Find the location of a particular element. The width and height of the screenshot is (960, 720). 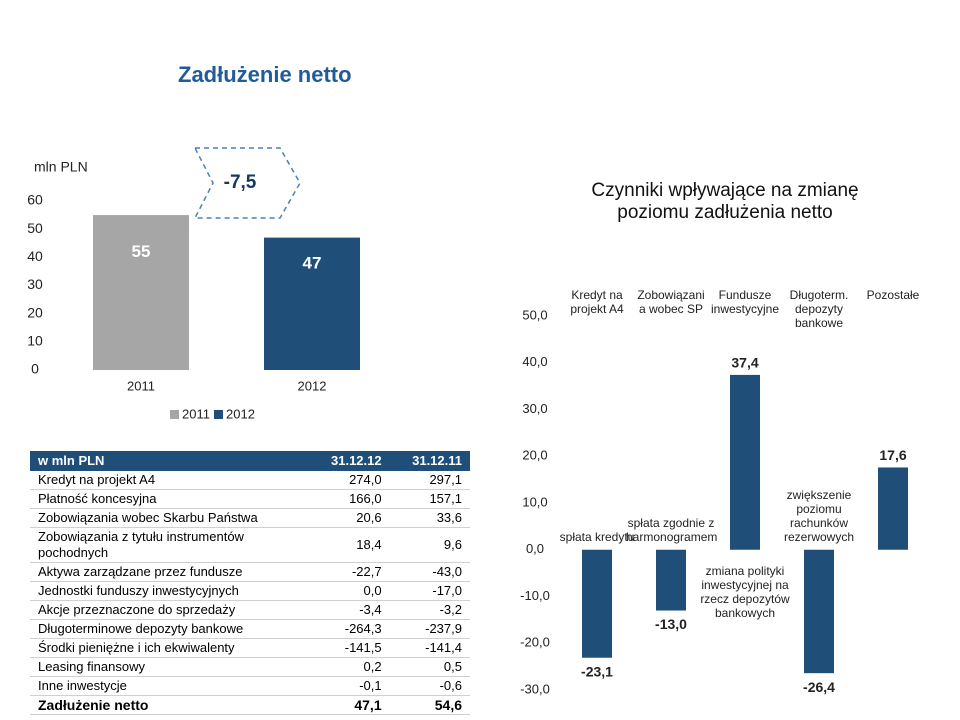

y-tick-label: 0,0 is located at coordinates (535, 548).